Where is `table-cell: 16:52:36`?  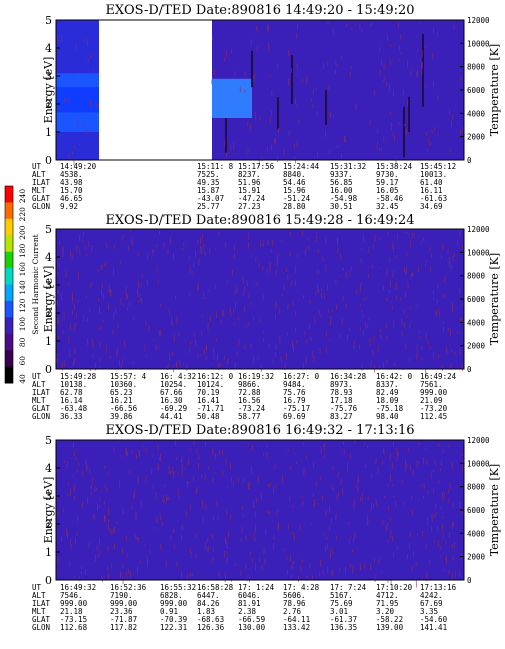 table-cell: 16:52:36 is located at coordinates (128, 587).